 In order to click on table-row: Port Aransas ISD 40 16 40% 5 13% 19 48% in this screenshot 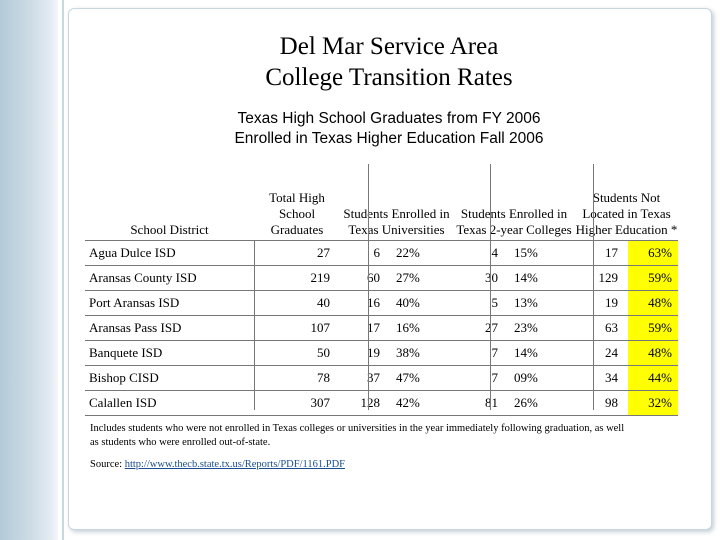, I will do `click(381, 303)`.